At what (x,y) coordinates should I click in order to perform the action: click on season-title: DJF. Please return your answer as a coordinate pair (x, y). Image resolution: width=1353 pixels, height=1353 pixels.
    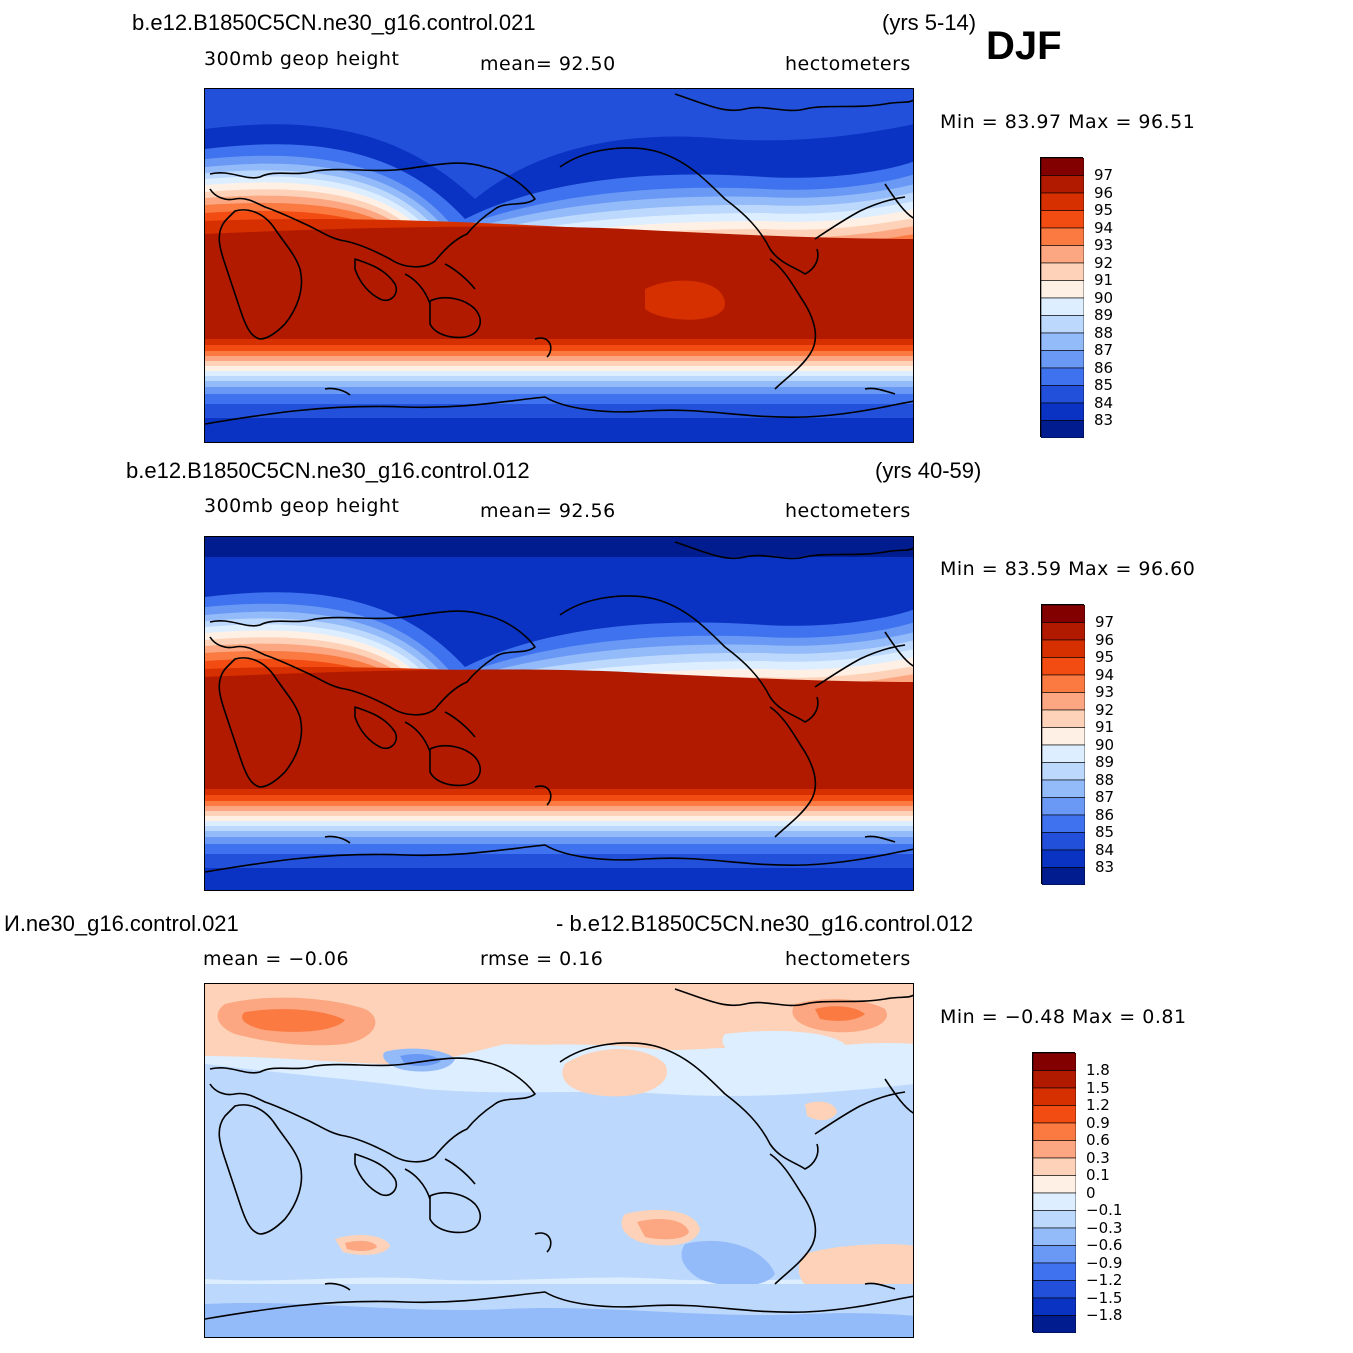
    Looking at the image, I should click on (1024, 46).